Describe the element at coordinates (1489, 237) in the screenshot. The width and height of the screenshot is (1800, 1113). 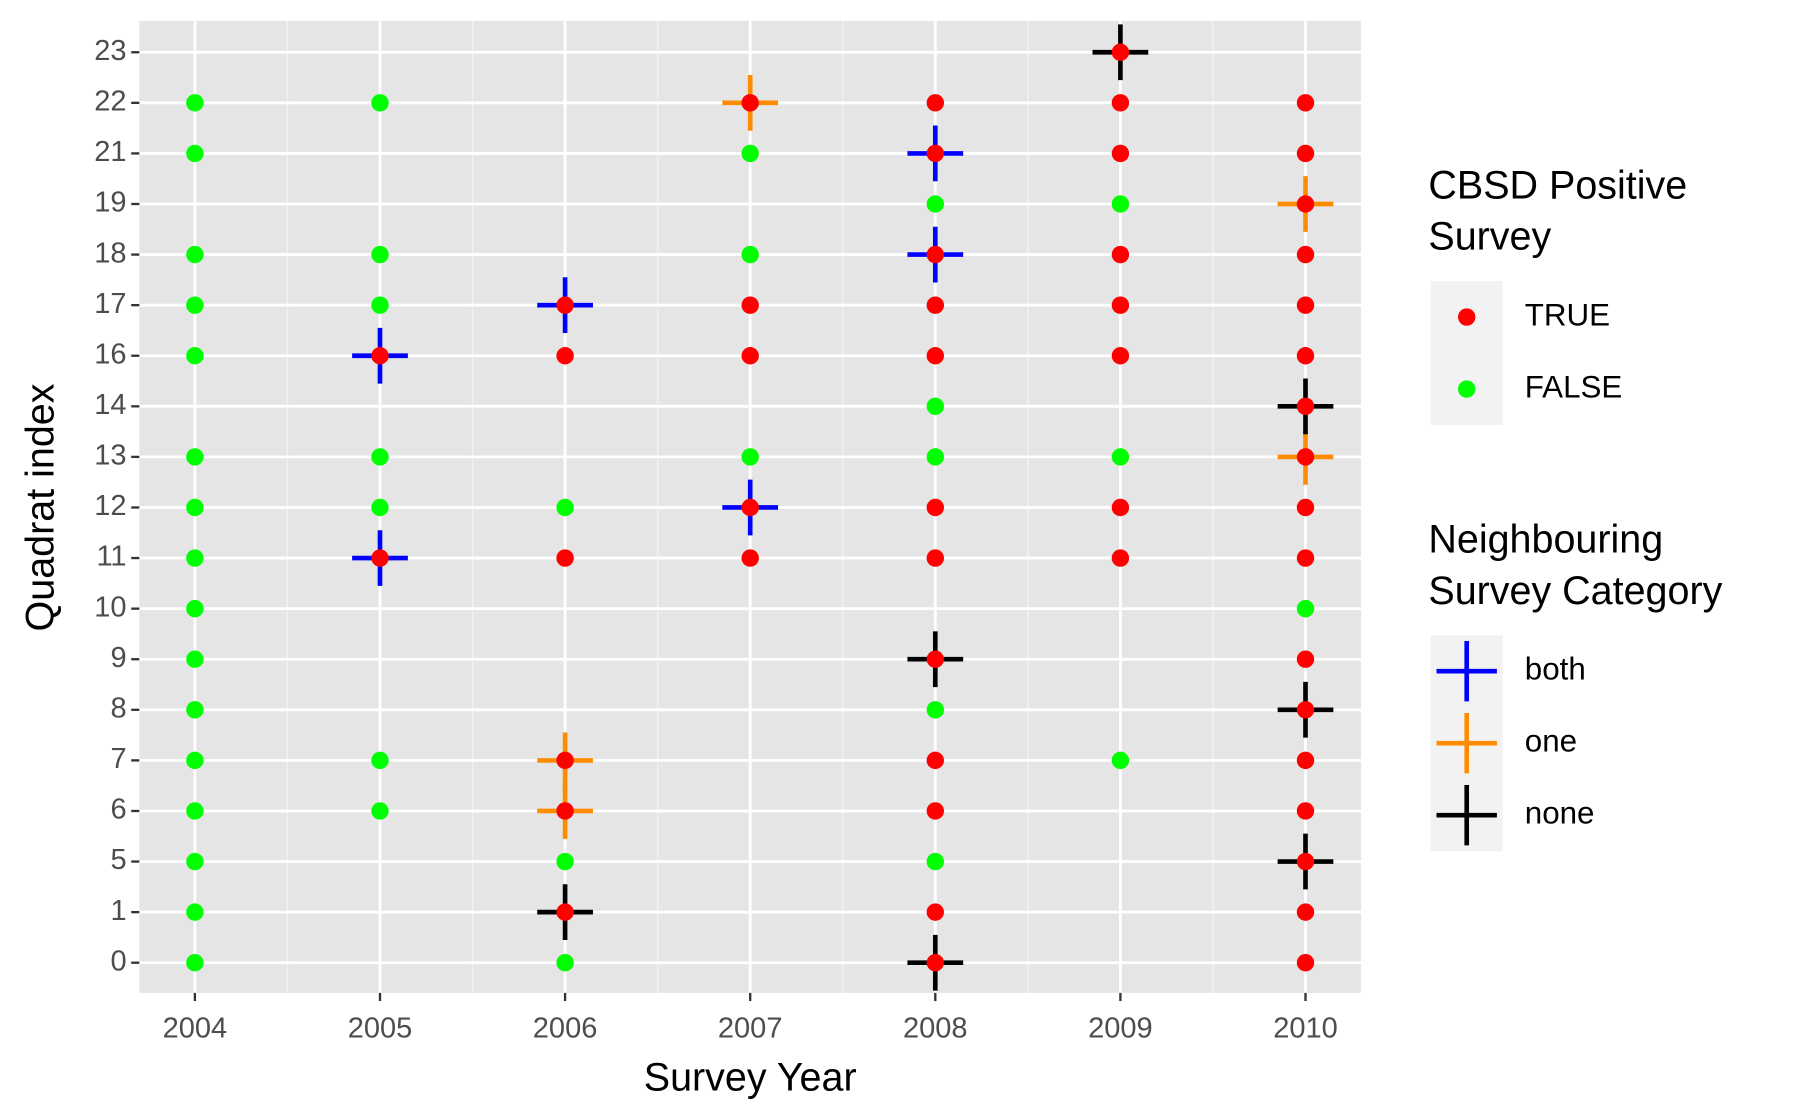
I see `legend-title: Survey` at that location.